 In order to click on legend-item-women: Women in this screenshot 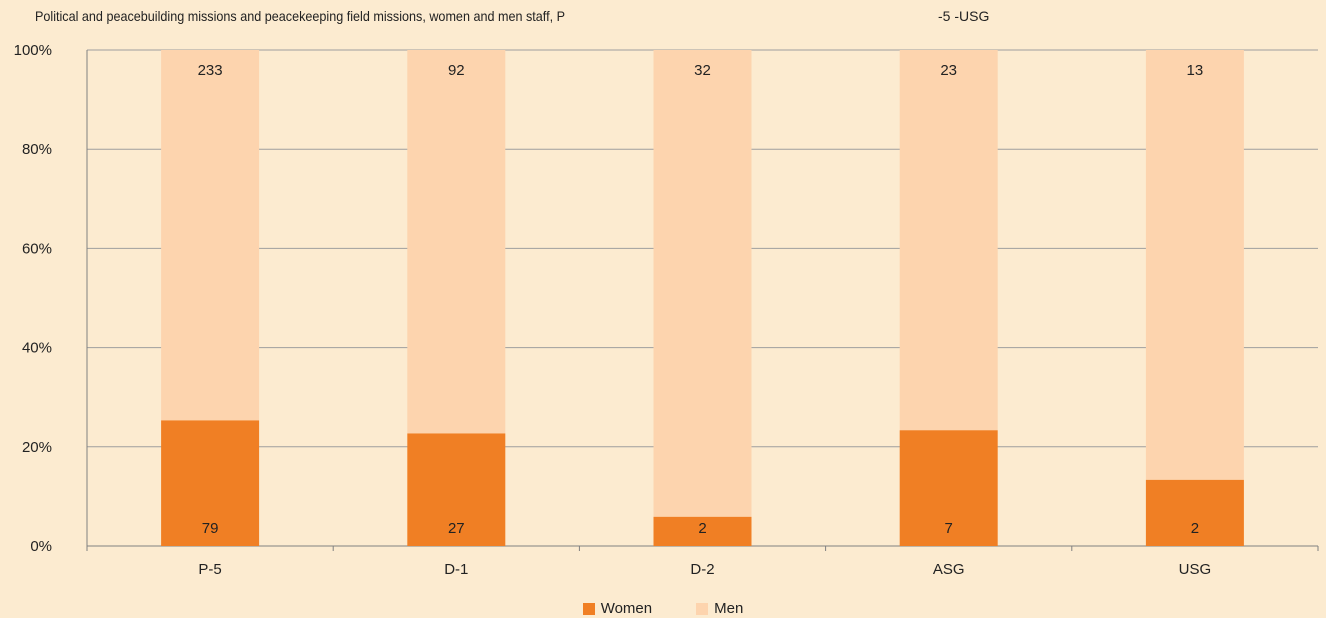, I will do `click(617, 608)`.